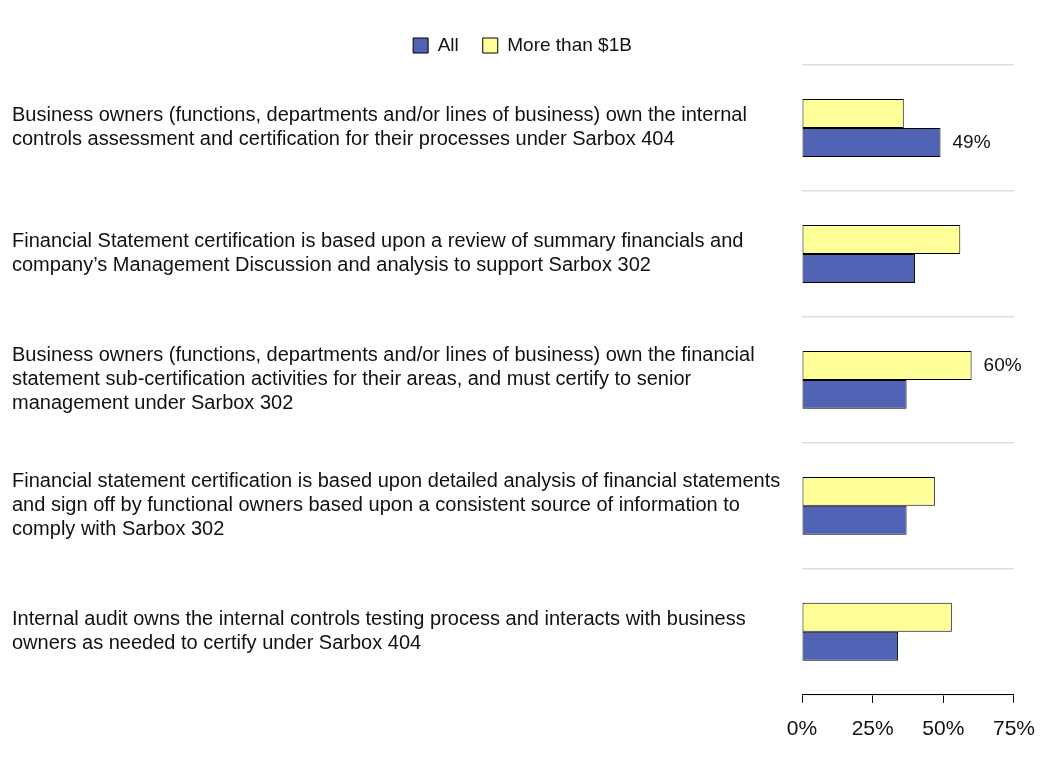 This screenshot has height=764, width=1057. Describe the element at coordinates (1002, 364) in the screenshot. I see `data-label: 60%` at that location.